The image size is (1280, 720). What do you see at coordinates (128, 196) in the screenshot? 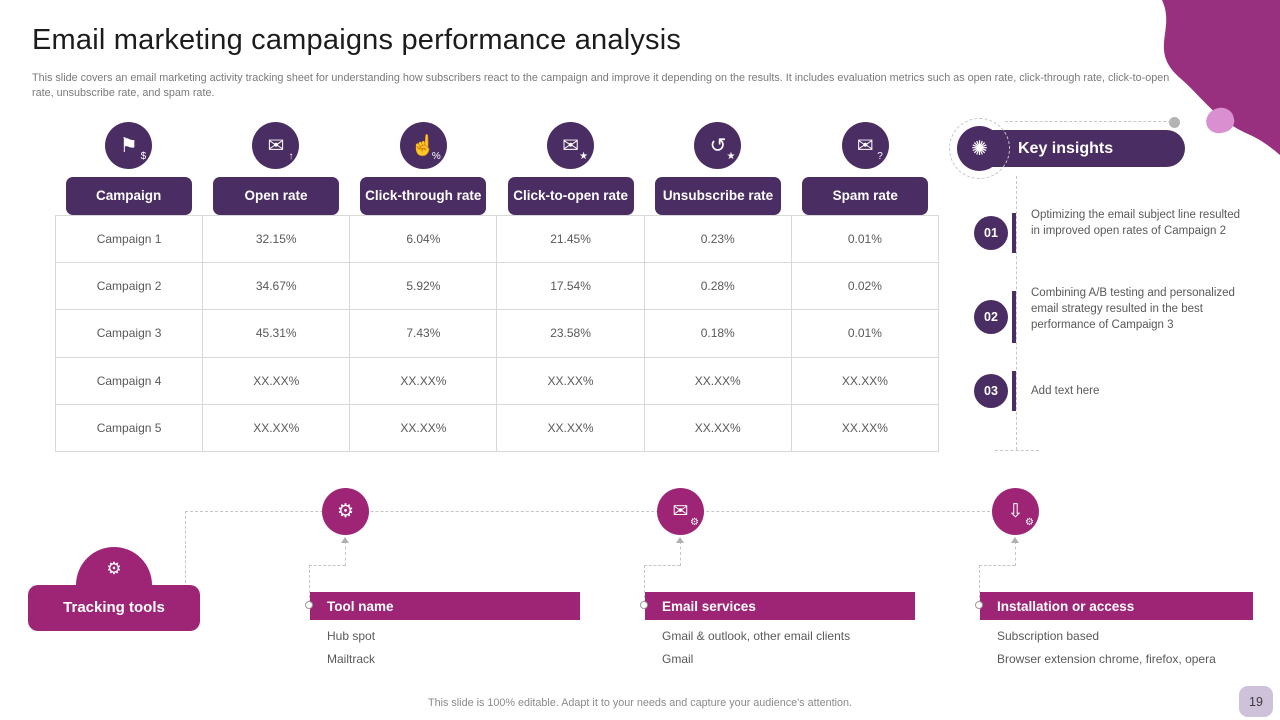
I see `column-header-campaign: Campaign` at bounding box center [128, 196].